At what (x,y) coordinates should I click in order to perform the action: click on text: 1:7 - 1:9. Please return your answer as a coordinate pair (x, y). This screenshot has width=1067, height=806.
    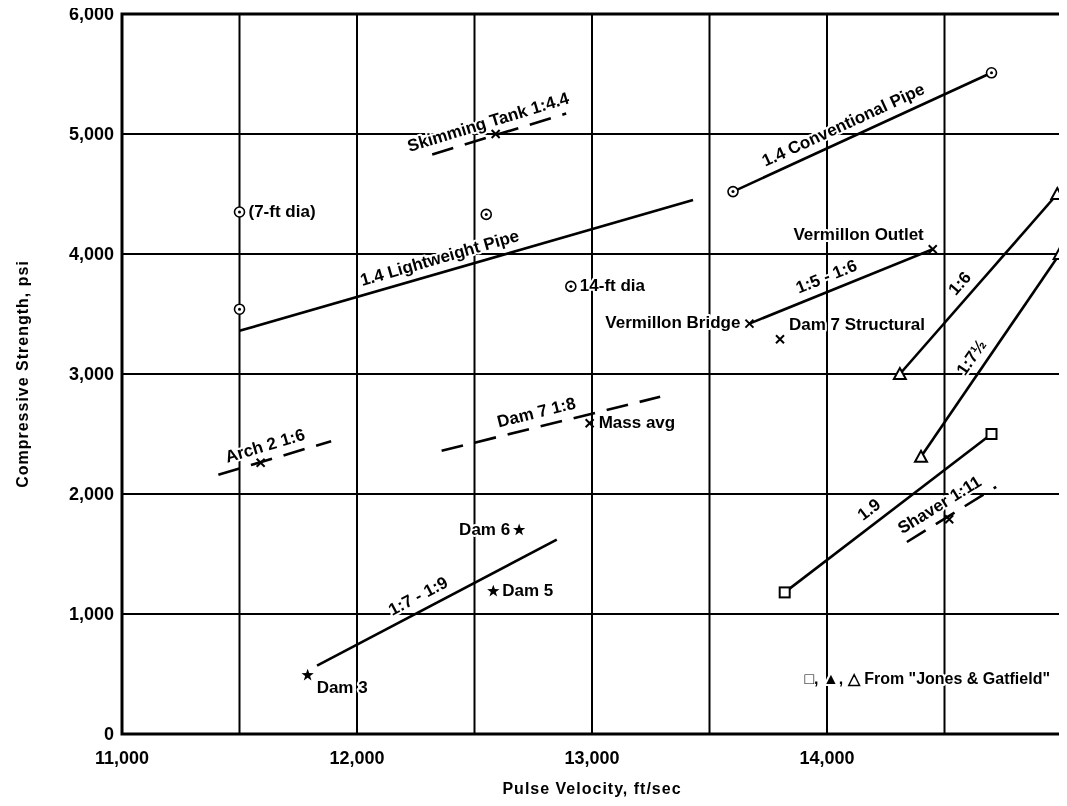
    Looking at the image, I should click on (418, 596).